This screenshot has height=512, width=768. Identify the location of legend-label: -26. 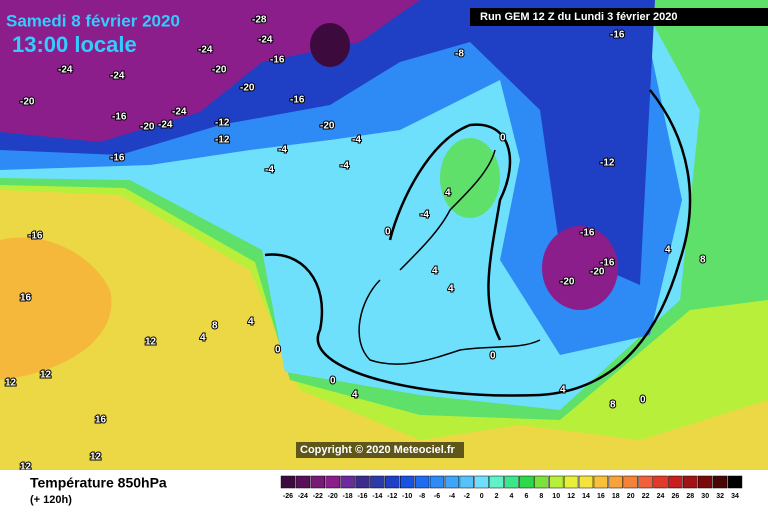
(288, 496).